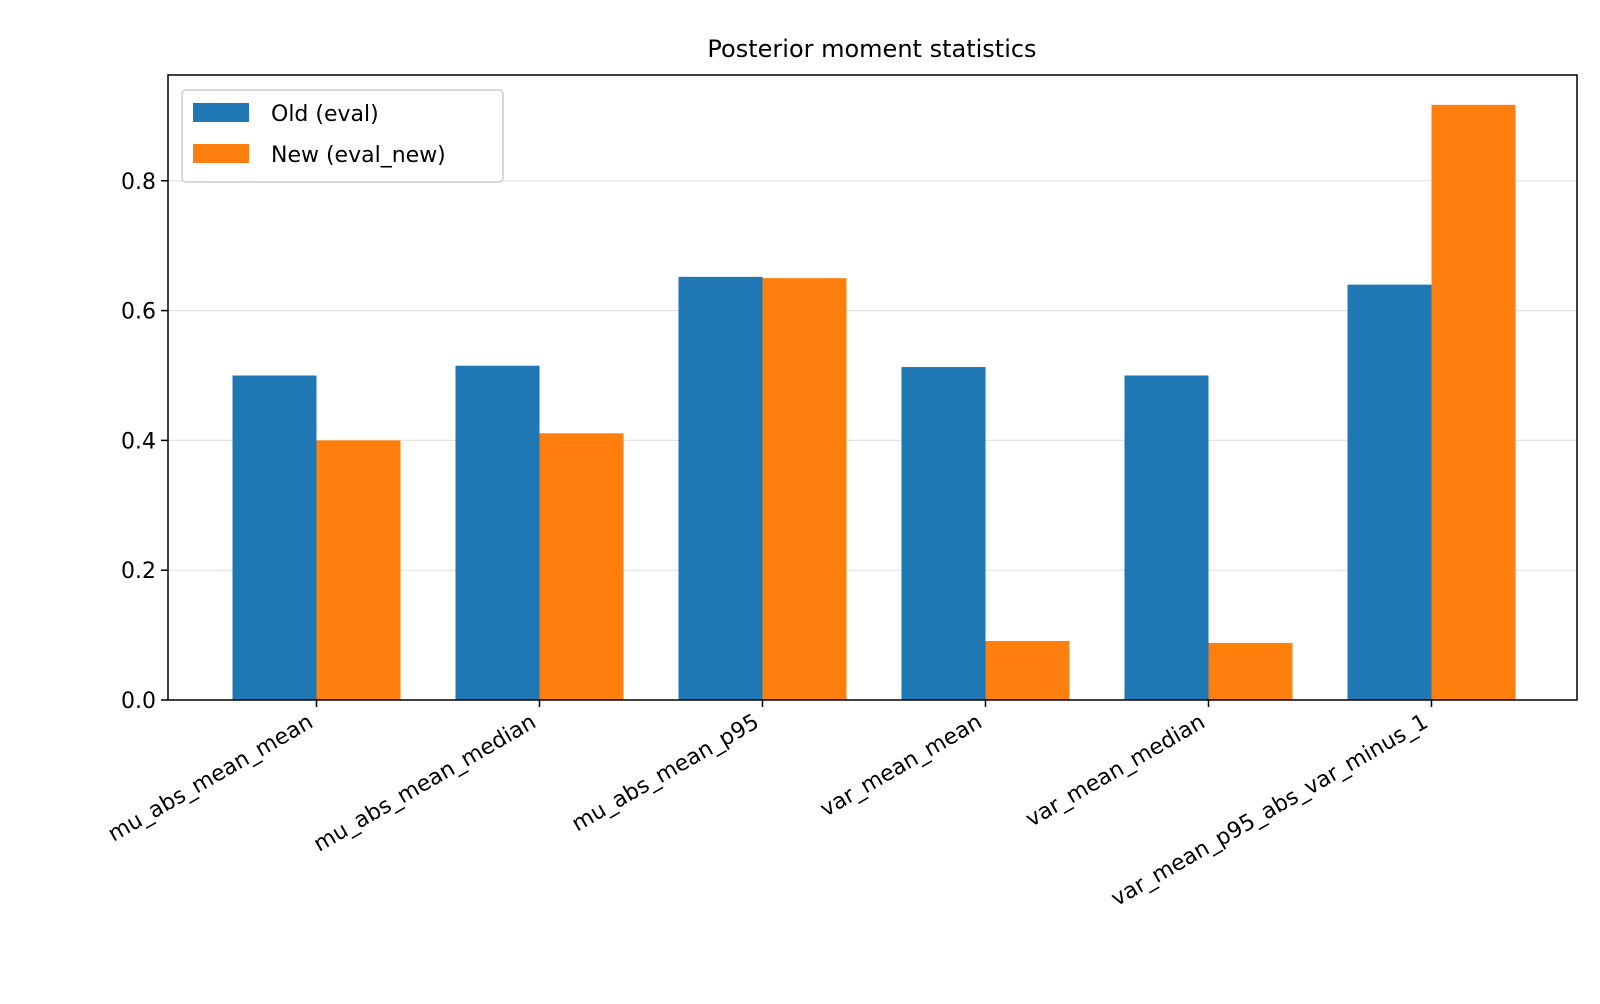 This screenshot has height=1004, width=1600. What do you see at coordinates (221, 153) in the screenshot?
I see `legend-swatch-new` at bounding box center [221, 153].